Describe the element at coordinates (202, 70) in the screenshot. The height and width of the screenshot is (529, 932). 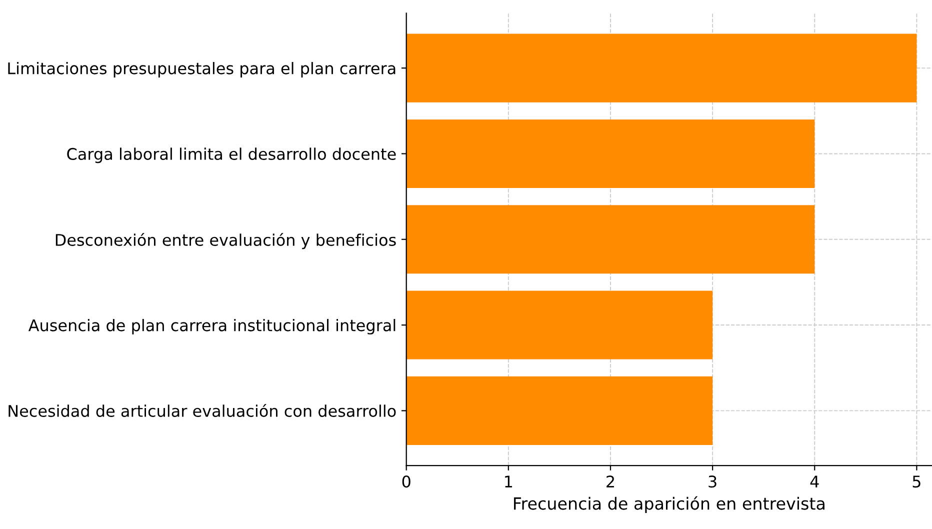
I see `y-tick-label: Limitaciones presupuestales para el plan carrera` at that location.